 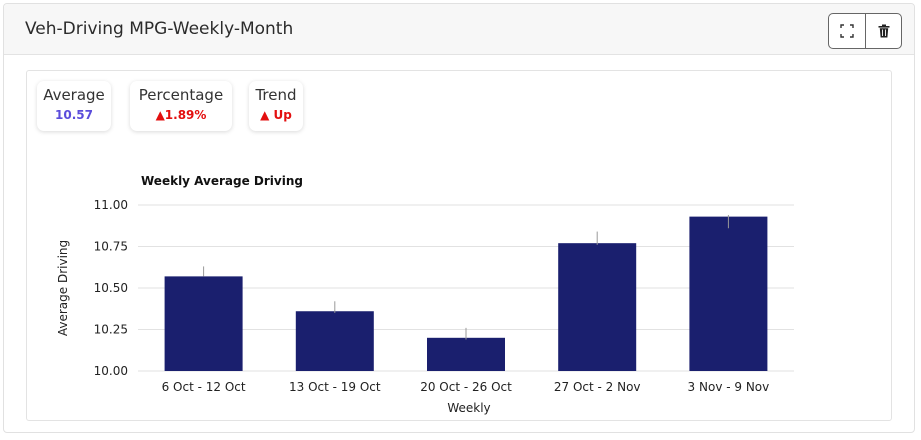 What do you see at coordinates (181, 106) in the screenshot?
I see `kpi-percentage: Percentage ▲1.89%` at bounding box center [181, 106].